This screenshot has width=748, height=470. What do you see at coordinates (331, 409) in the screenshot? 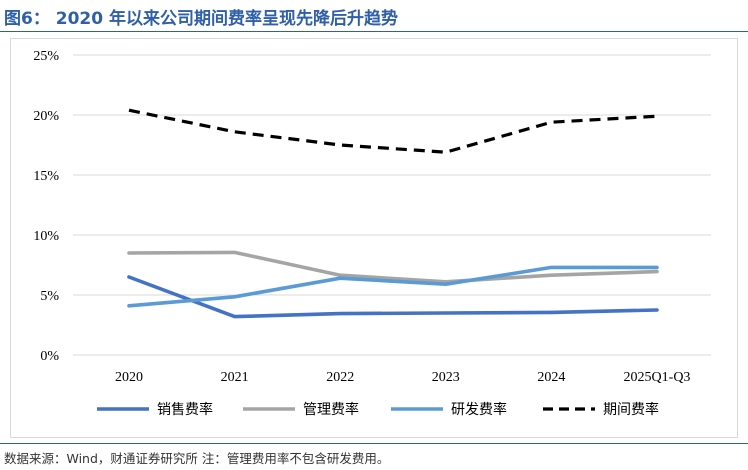
I see `legend-label: 管理费率` at bounding box center [331, 409].